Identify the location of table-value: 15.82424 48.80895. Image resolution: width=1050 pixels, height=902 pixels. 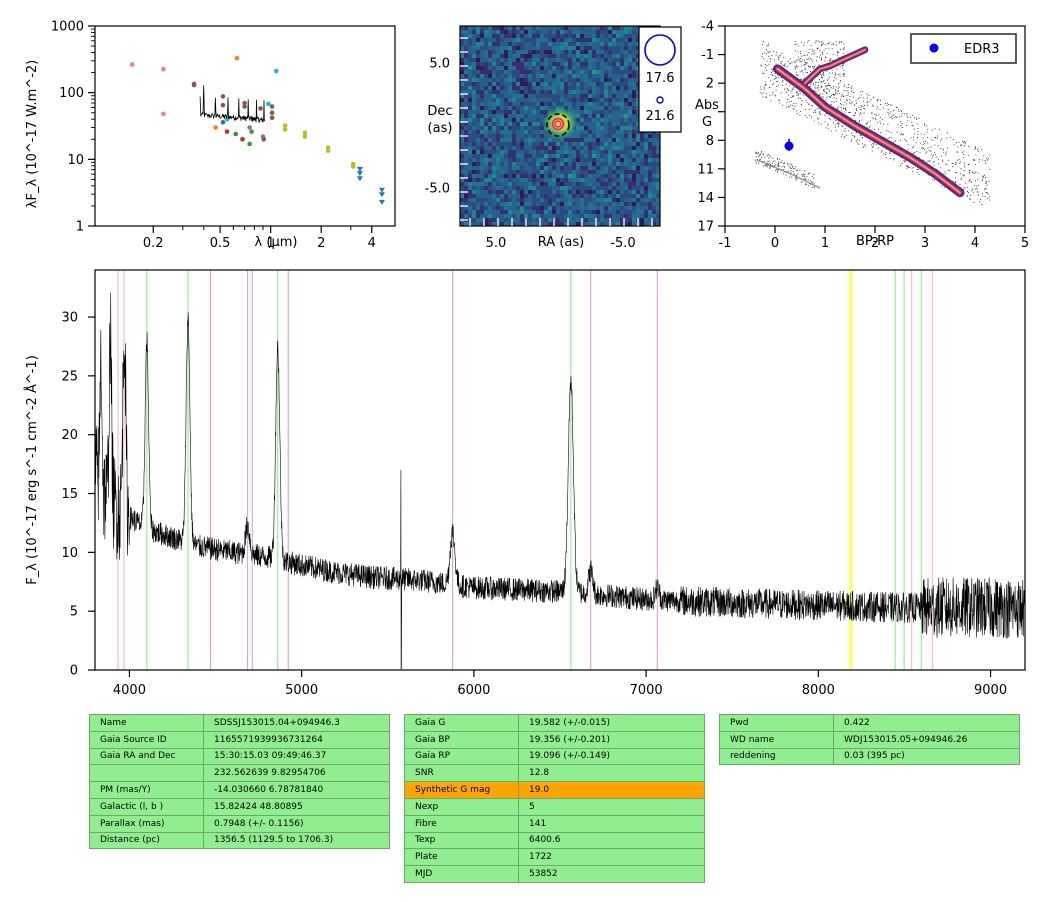
(296, 806).